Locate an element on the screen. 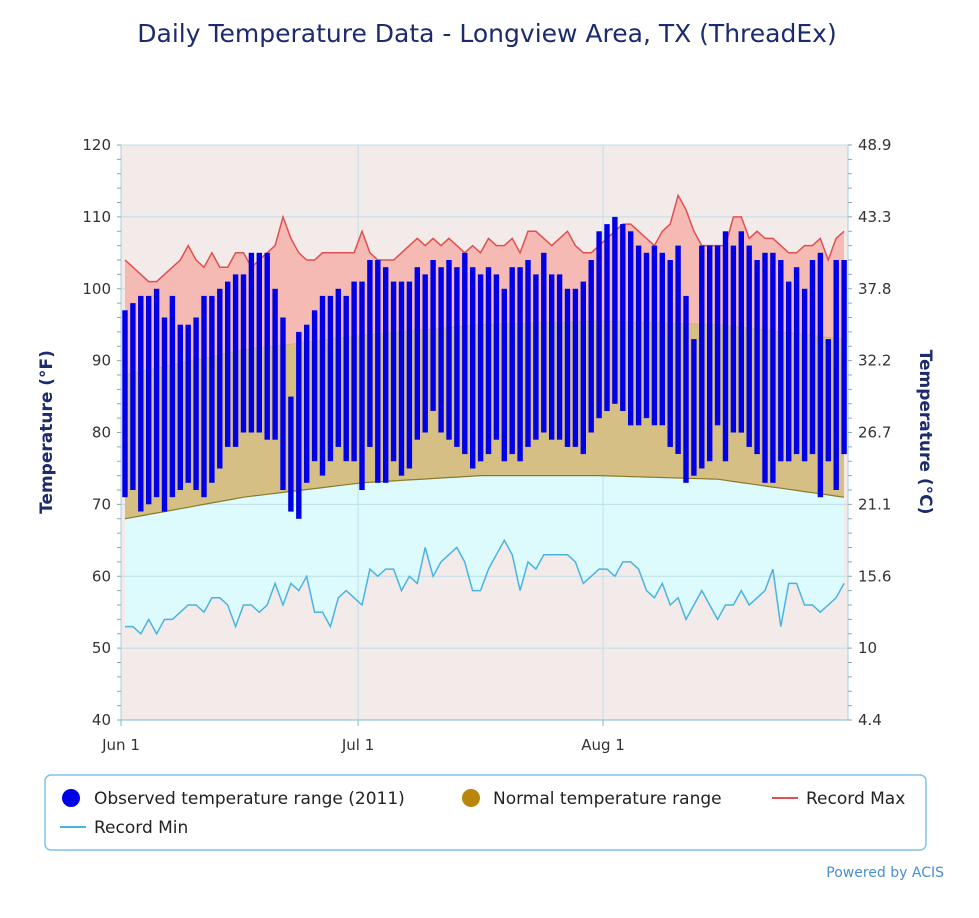 The width and height of the screenshot is (979, 918). y-tick-label-right: 32.2 is located at coordinates (874, 361).